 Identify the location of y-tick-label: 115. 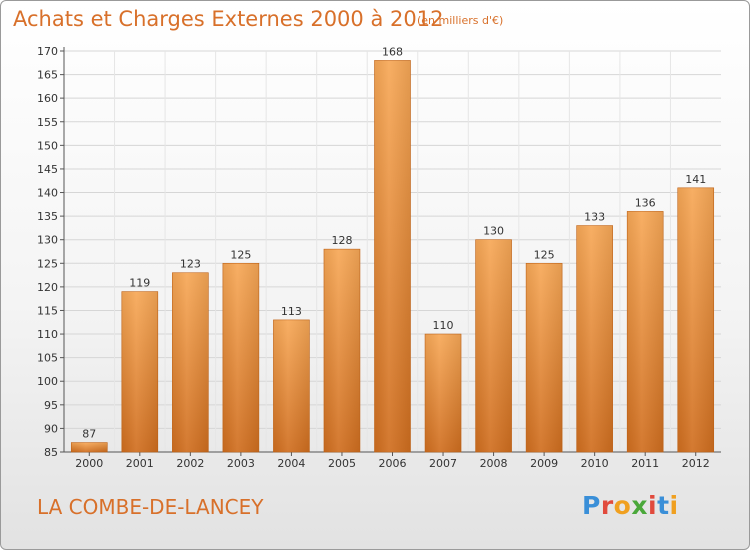
(47, 310).